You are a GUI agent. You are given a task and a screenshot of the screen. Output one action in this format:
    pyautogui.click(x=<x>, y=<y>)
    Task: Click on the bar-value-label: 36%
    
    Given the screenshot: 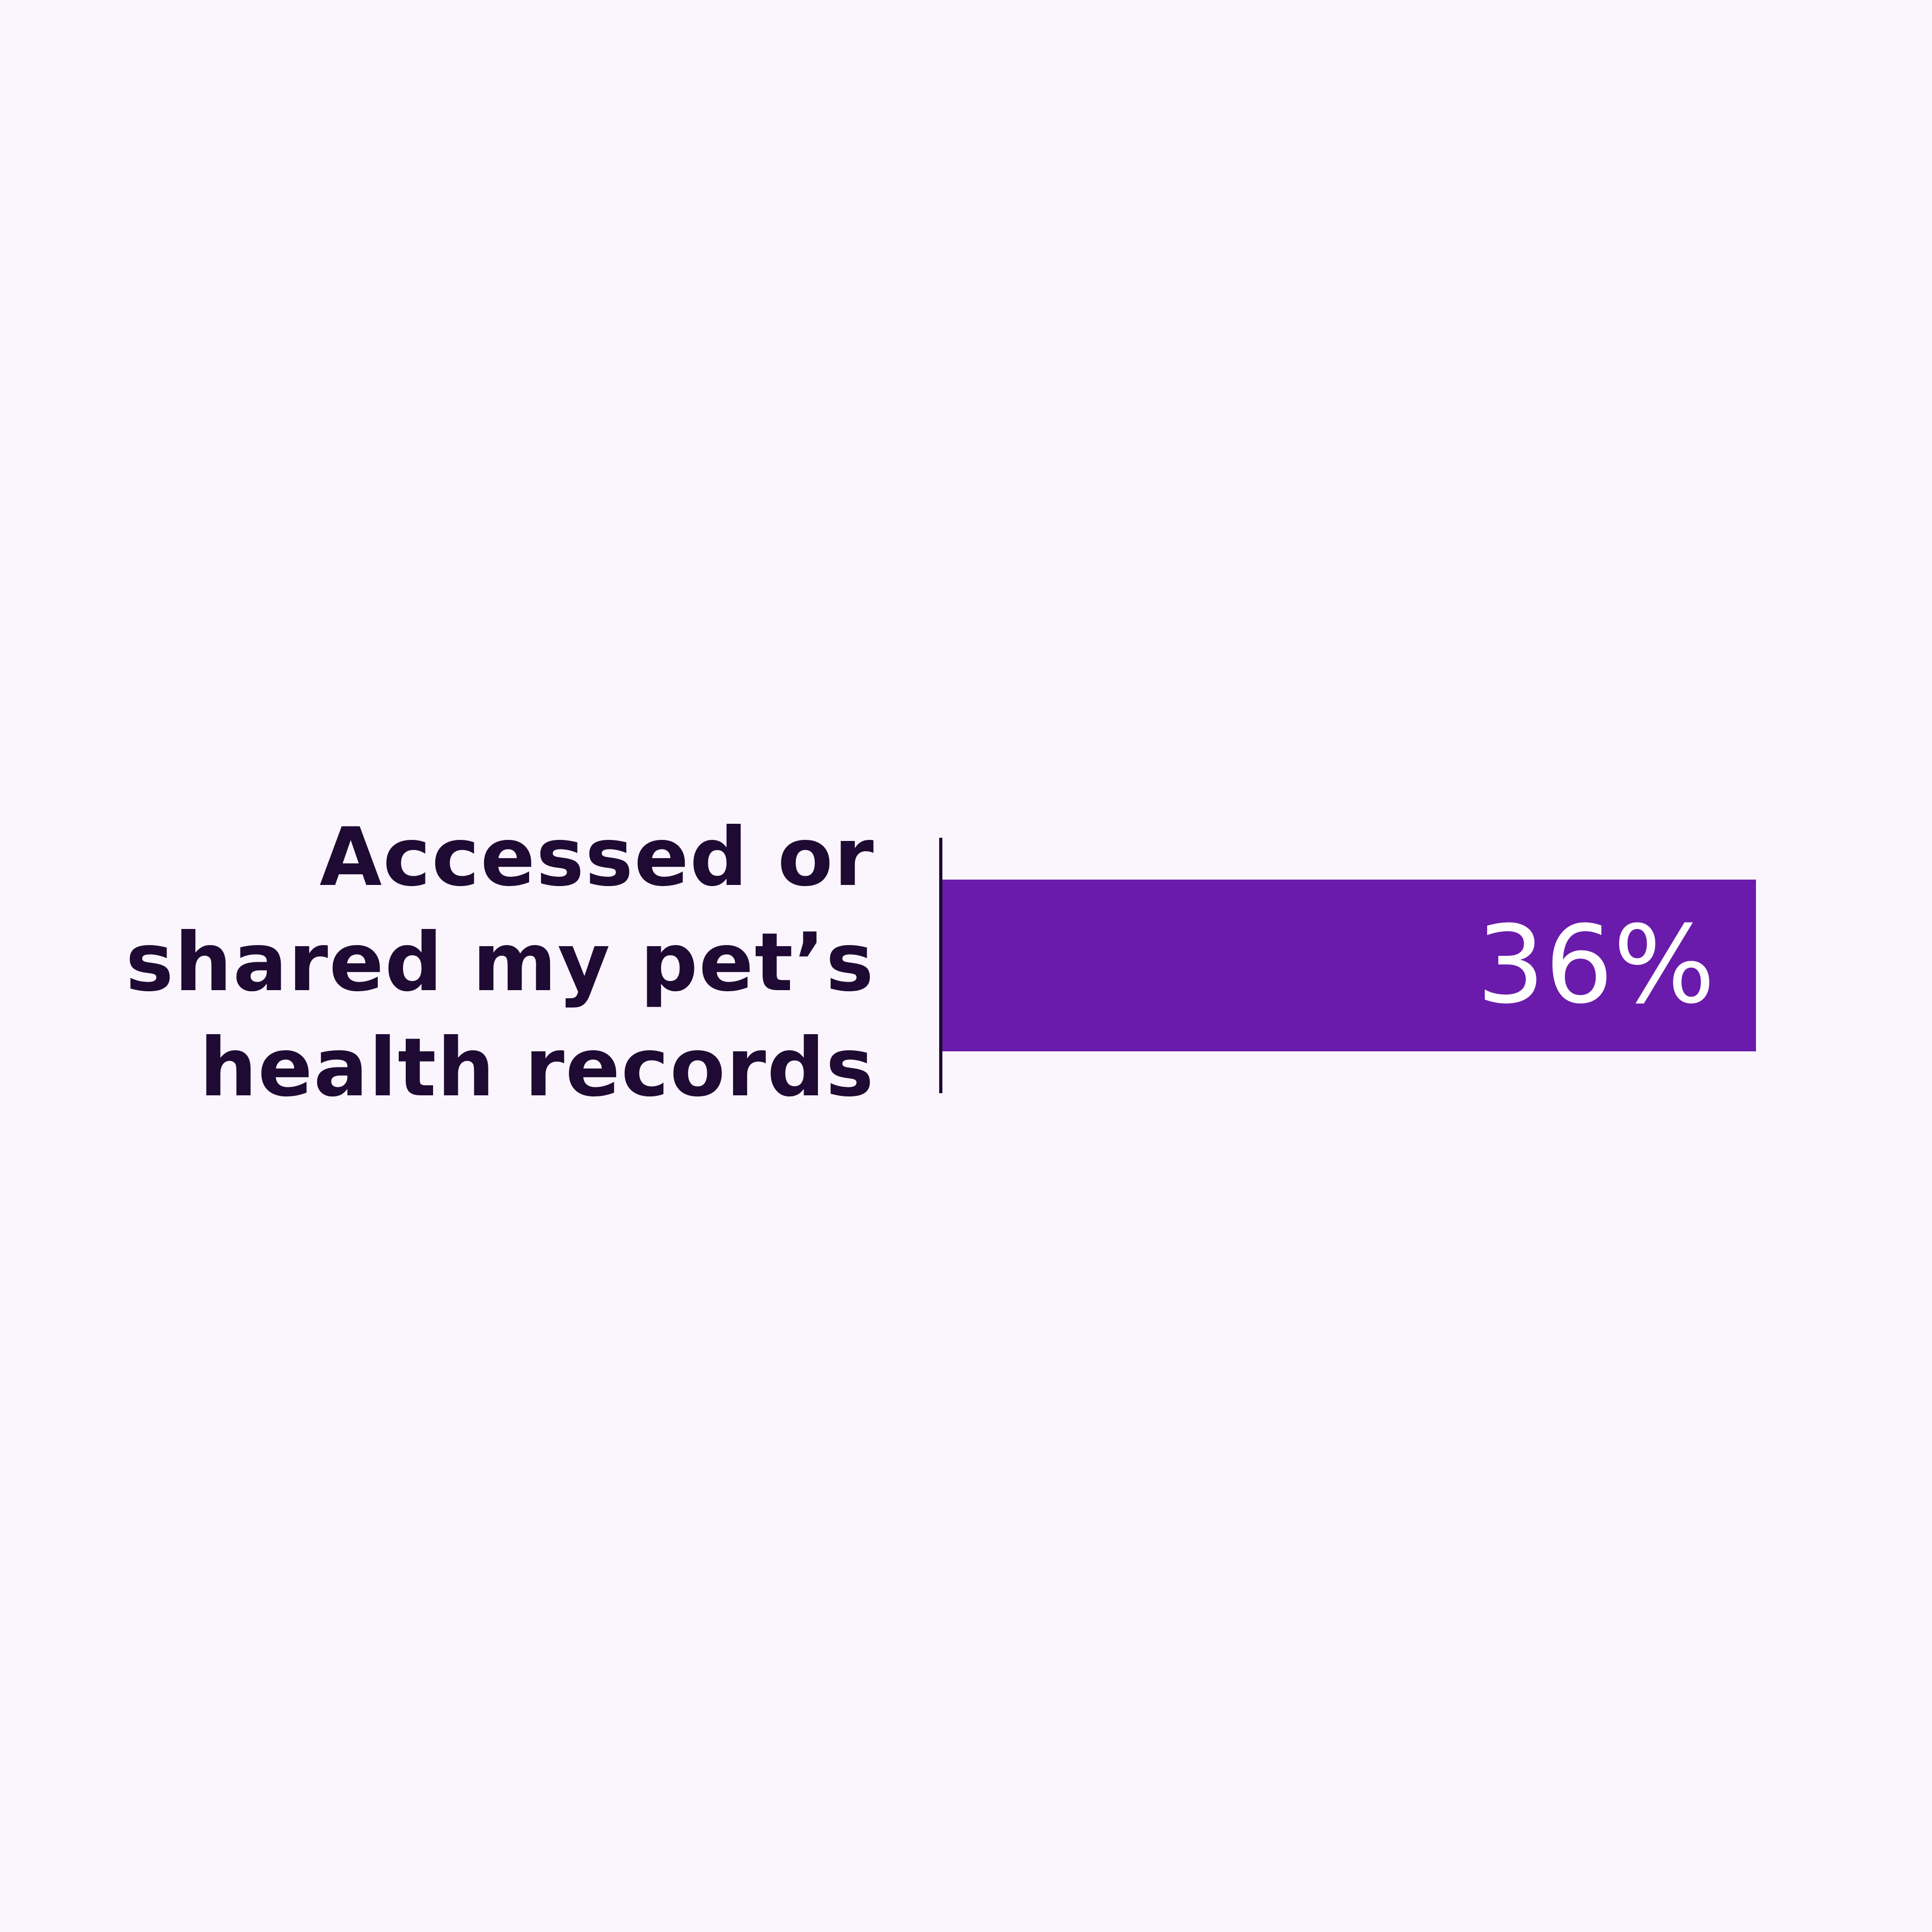 What is the action you would take?
    pyautogui.click(x=1595, y=965)
    